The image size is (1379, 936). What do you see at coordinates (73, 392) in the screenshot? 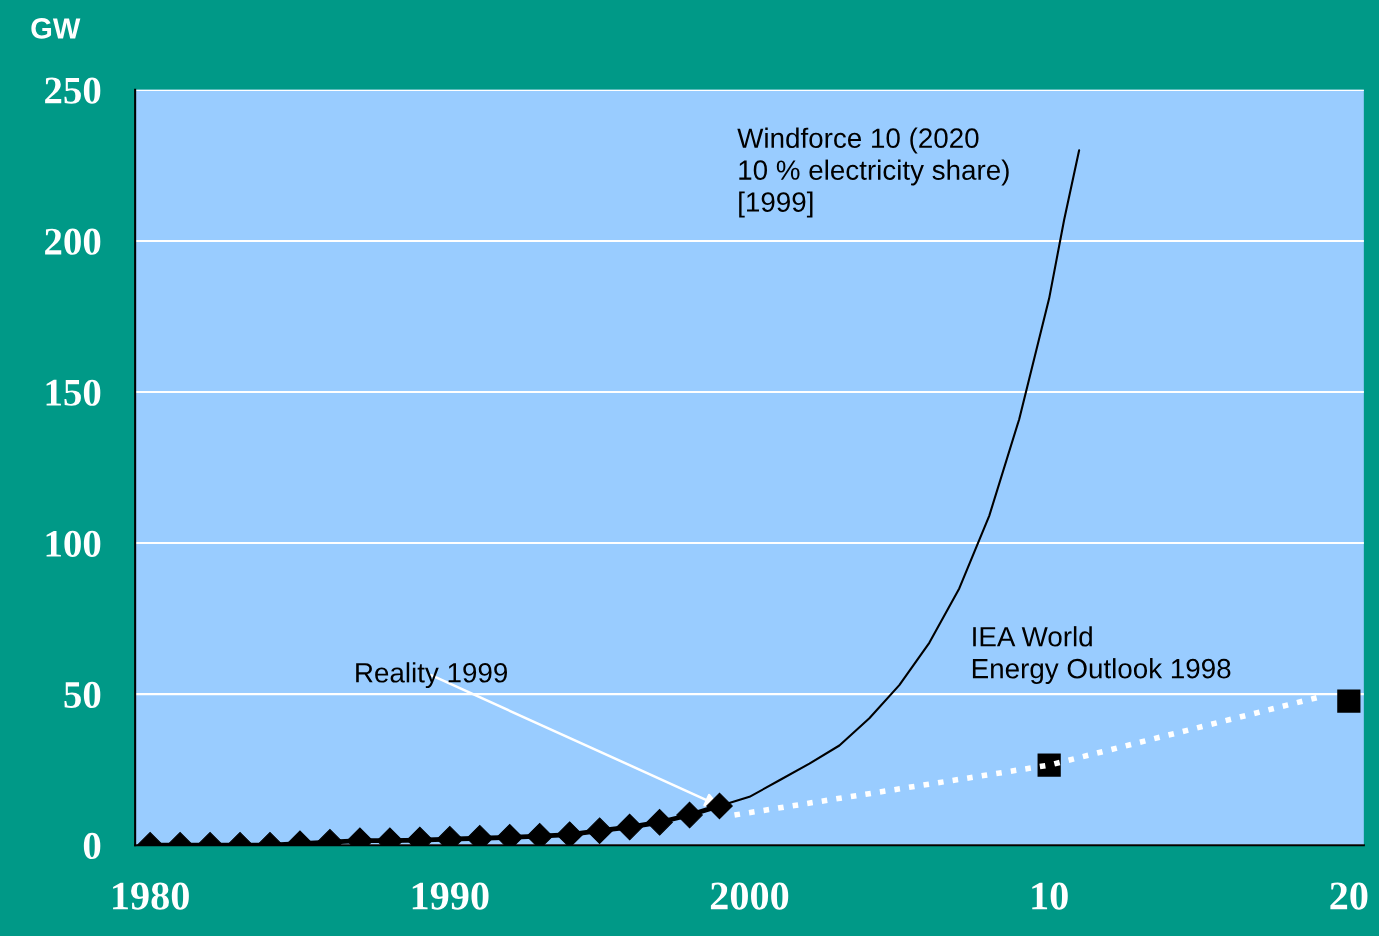
I see `y-tick-label: 150` at bounding box center [73, 392].